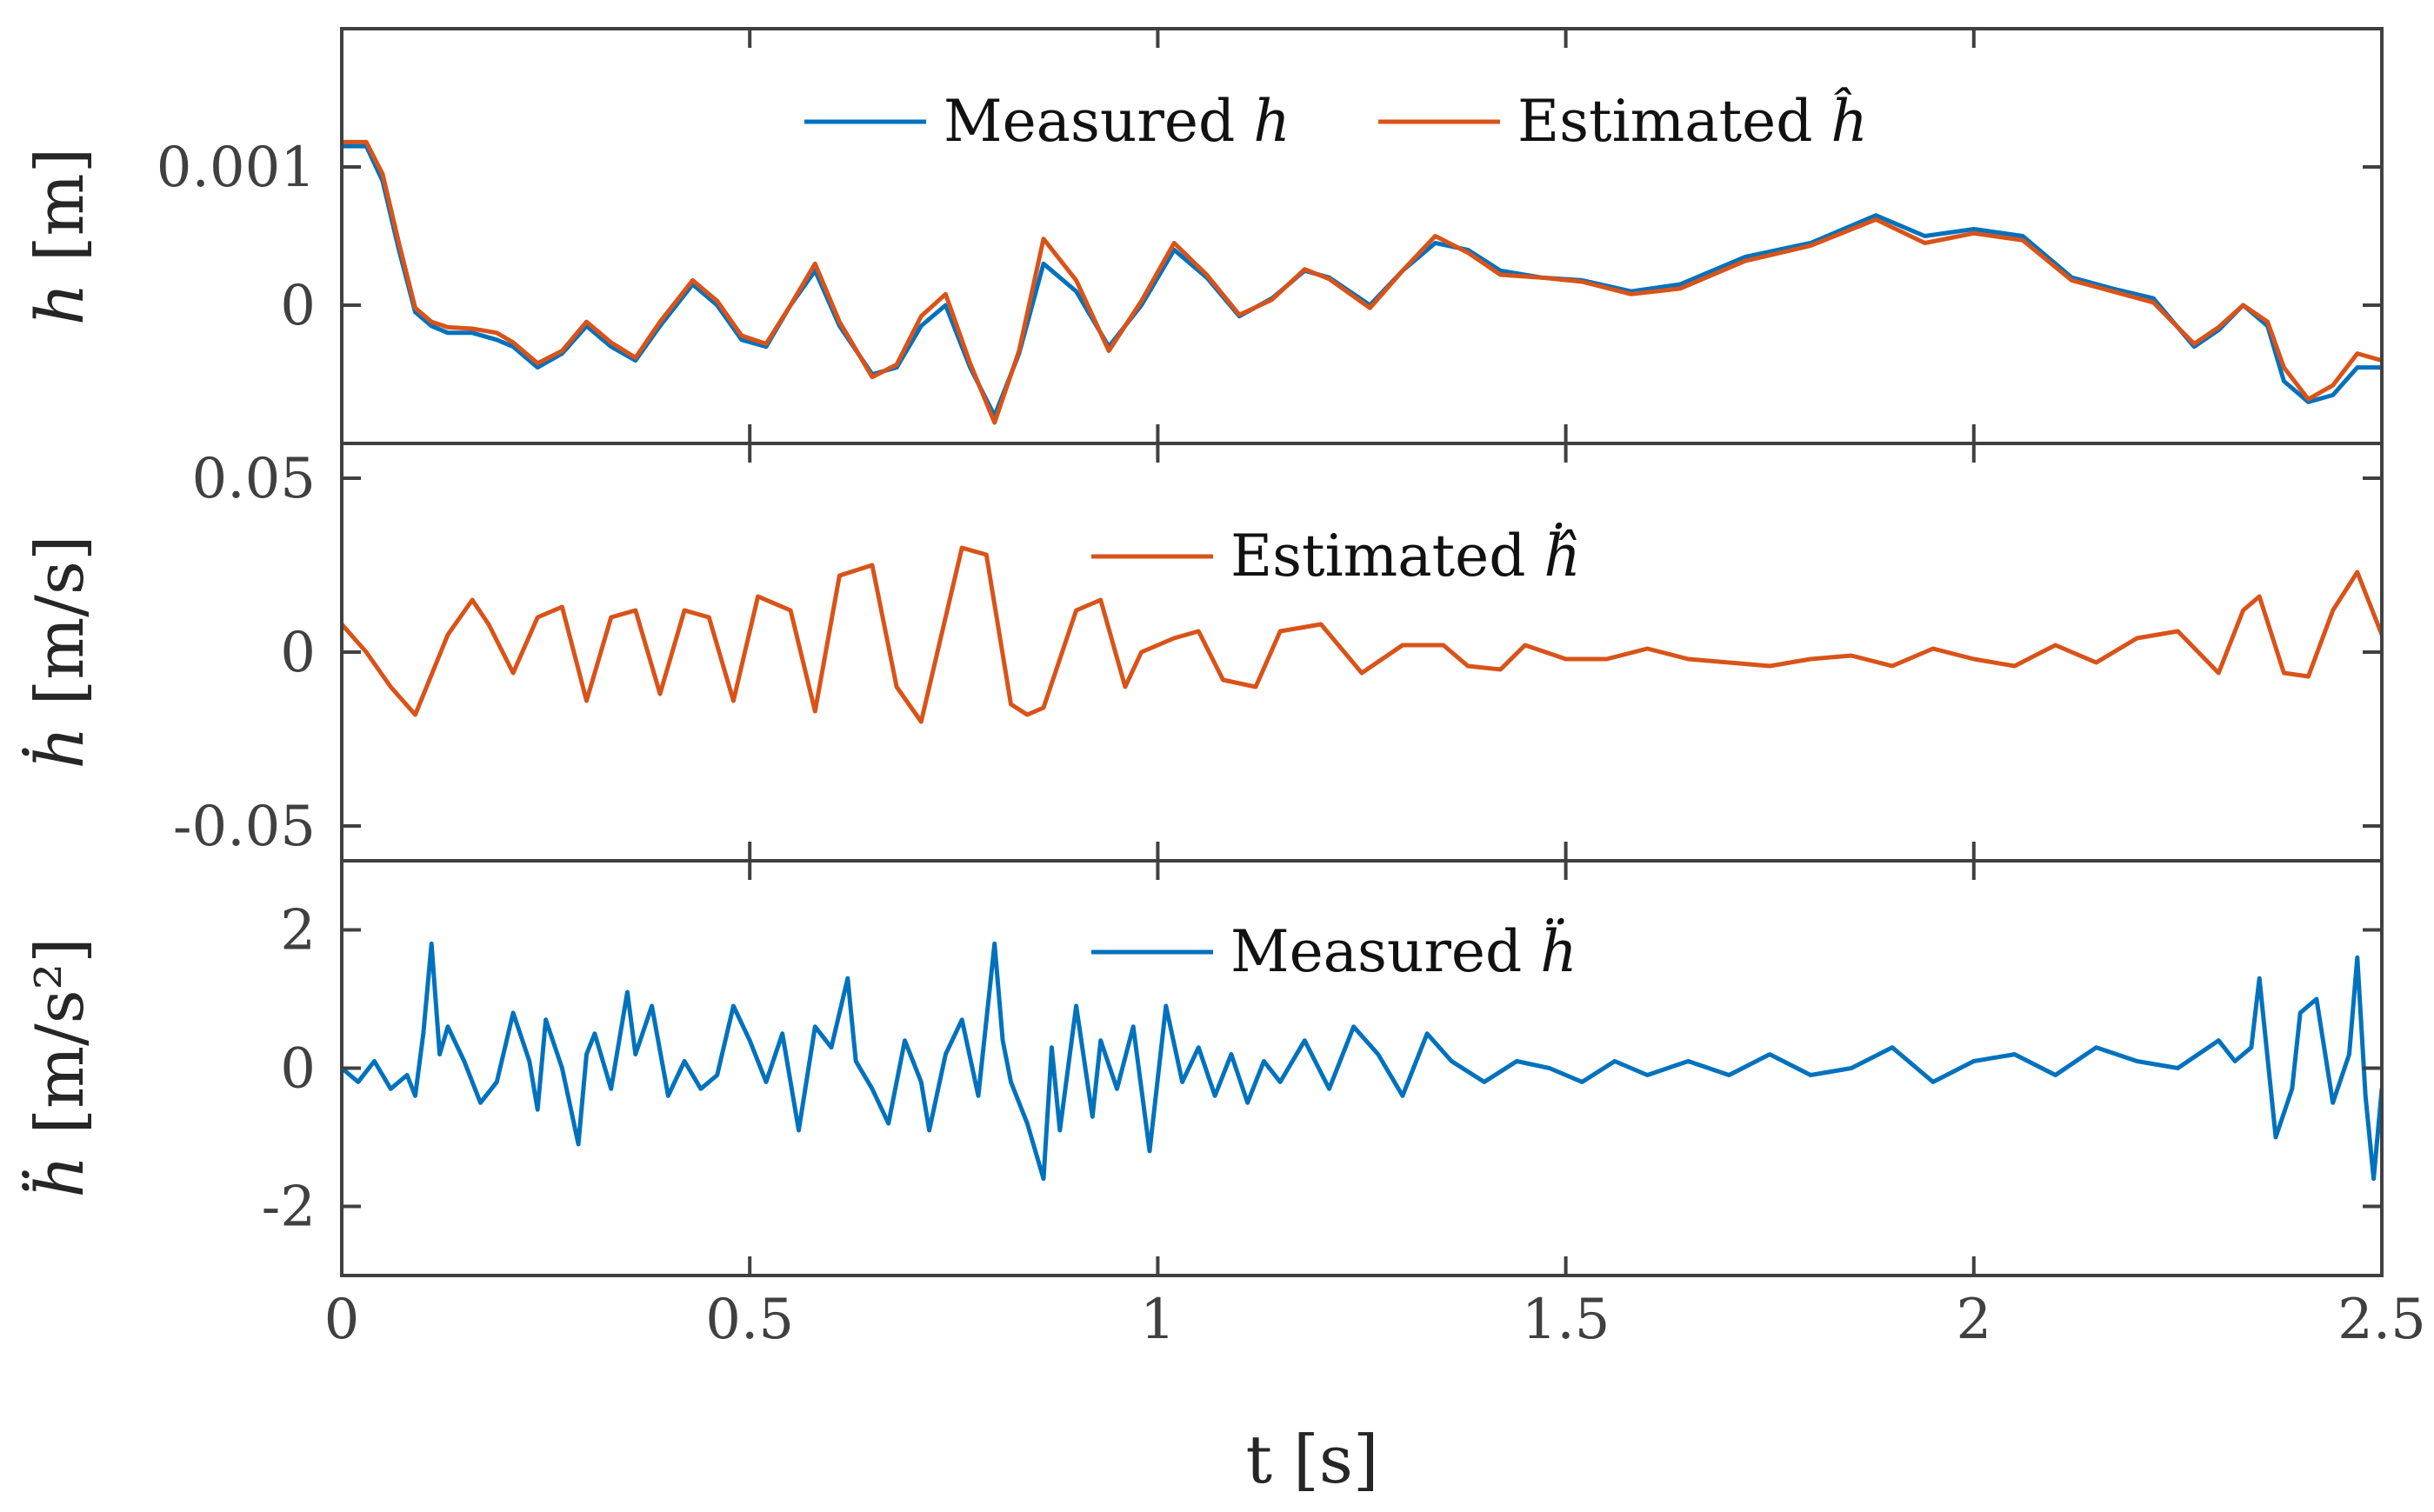 This screenshot has width=2434, height=1512. I want to click on ylabel-bot: ḧ [m/s²], so click(60, 1067).